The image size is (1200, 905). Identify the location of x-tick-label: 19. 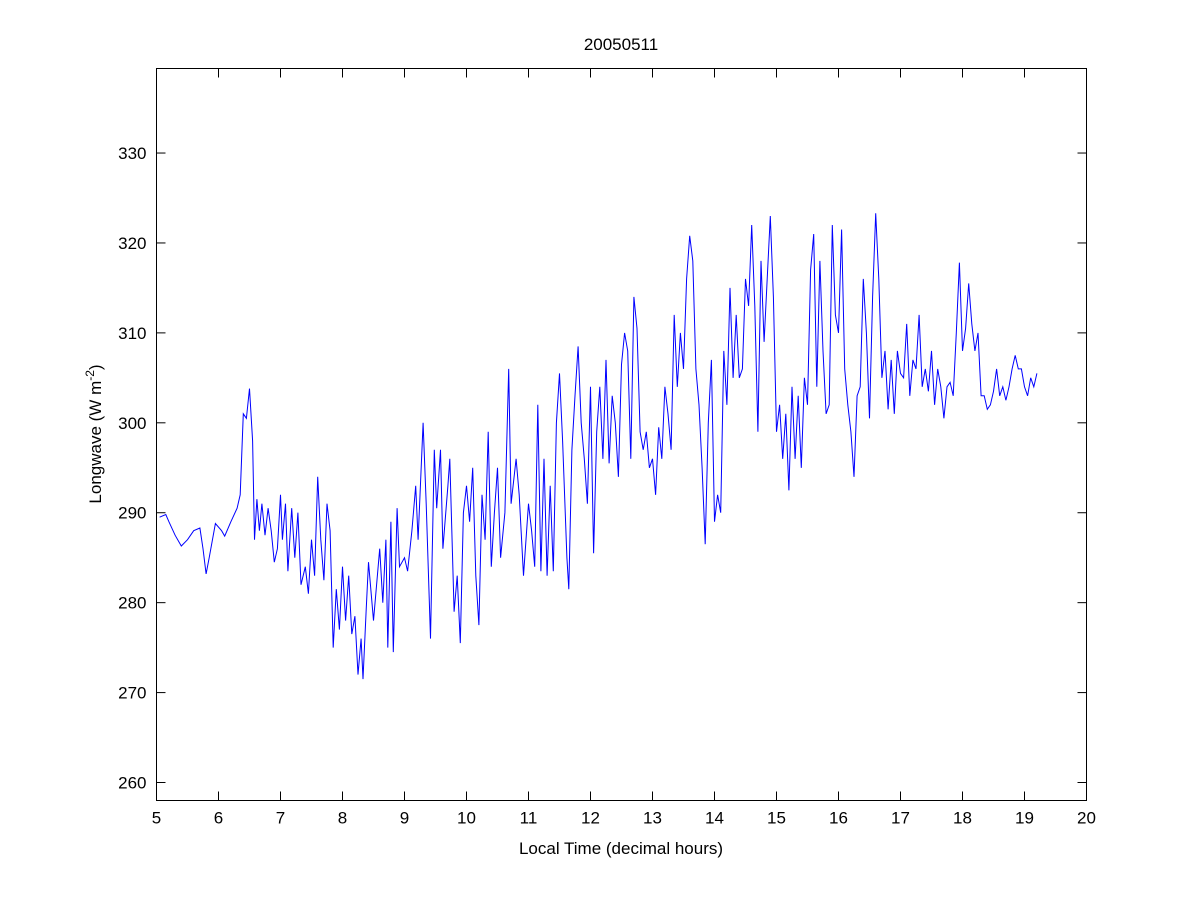
(1024, 818).